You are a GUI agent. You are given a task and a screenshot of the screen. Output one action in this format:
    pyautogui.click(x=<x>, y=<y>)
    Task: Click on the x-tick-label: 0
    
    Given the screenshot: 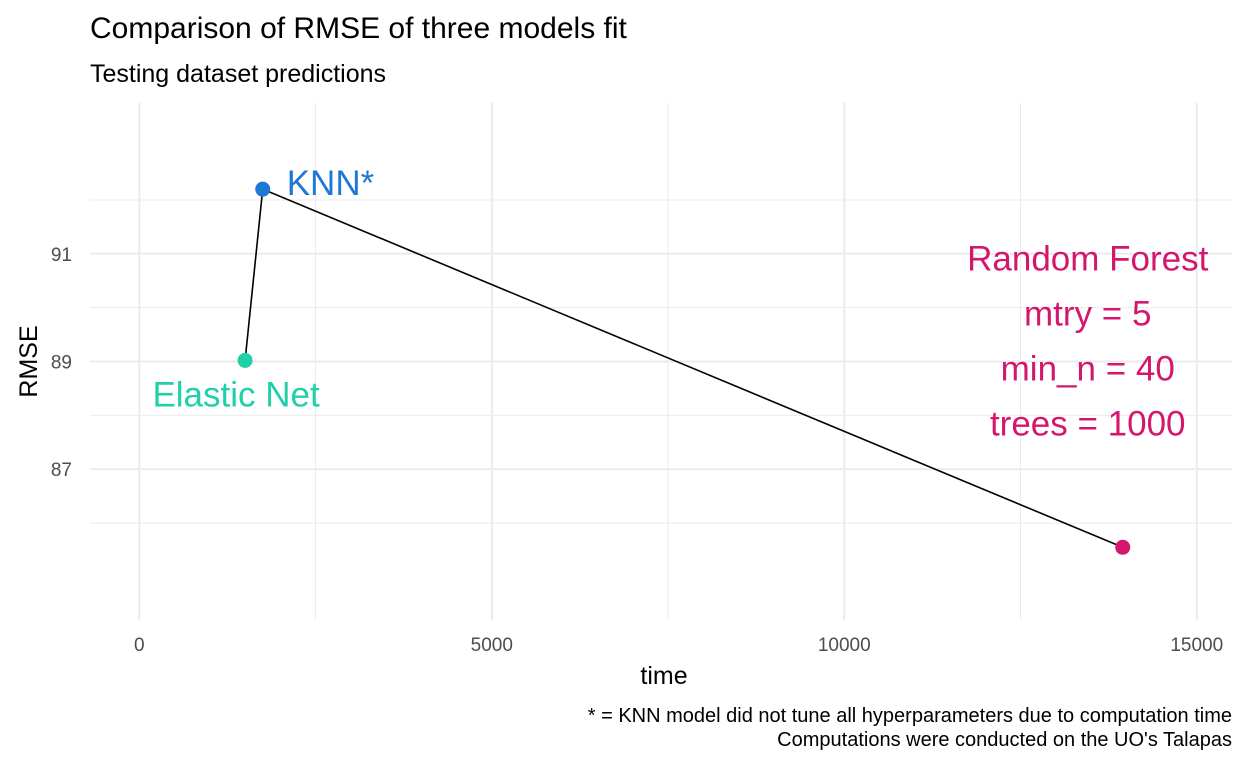 What is the action you would take?
    pyautogui.click(x=139, y=645)
    